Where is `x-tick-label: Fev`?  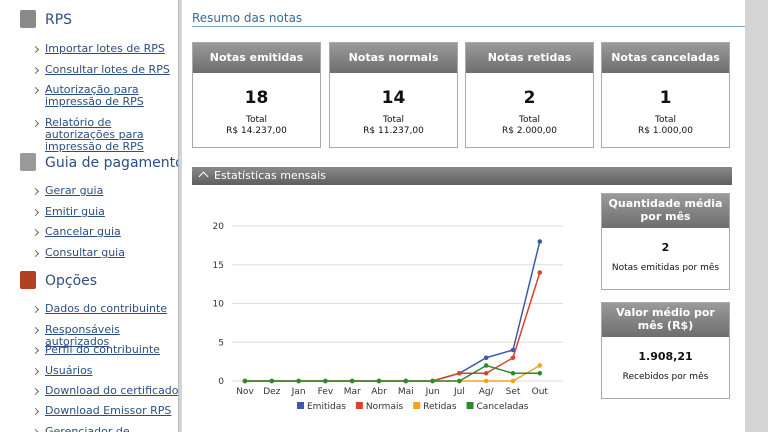 x-tick-label: Fev is located at coordinates (326, 392).